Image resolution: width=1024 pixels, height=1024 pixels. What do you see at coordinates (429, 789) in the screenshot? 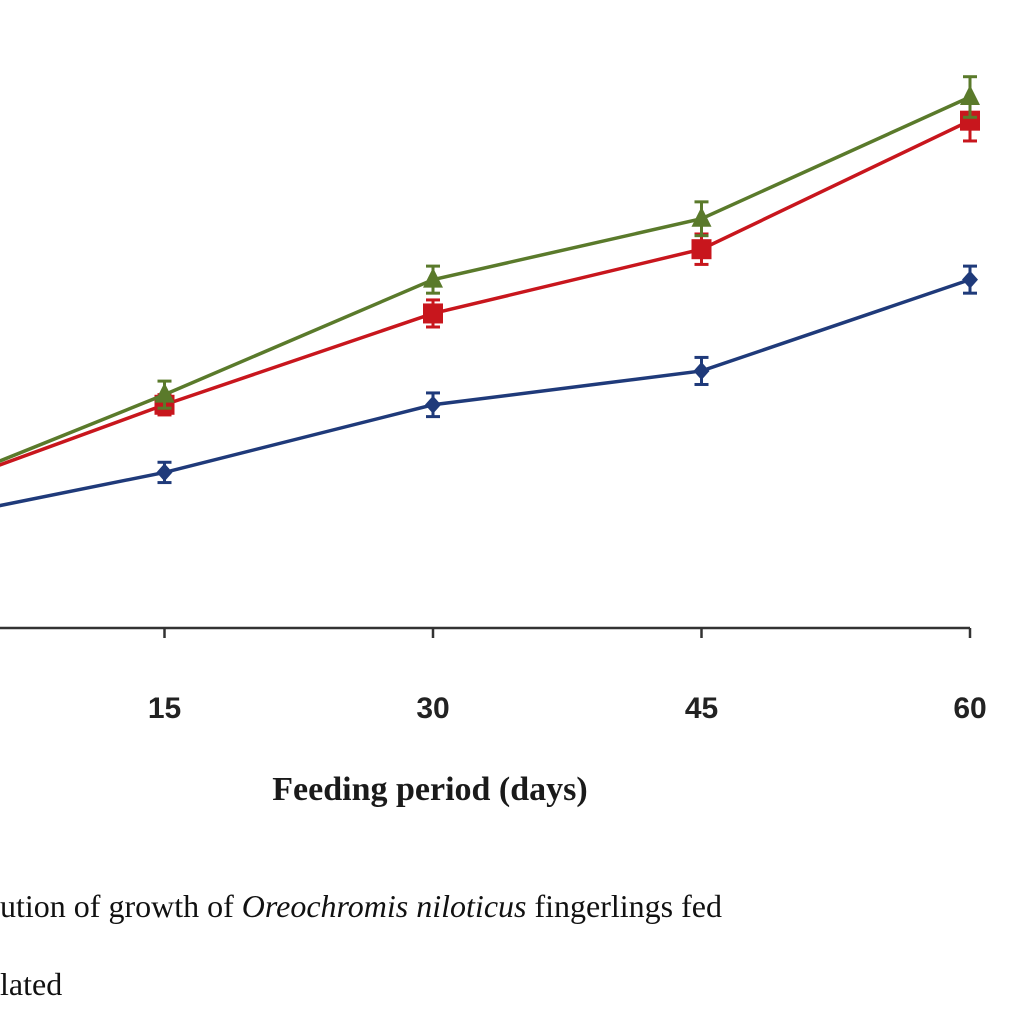
I see `x-axis-title: Feeding period (days)` at bounding box center [429, 789].